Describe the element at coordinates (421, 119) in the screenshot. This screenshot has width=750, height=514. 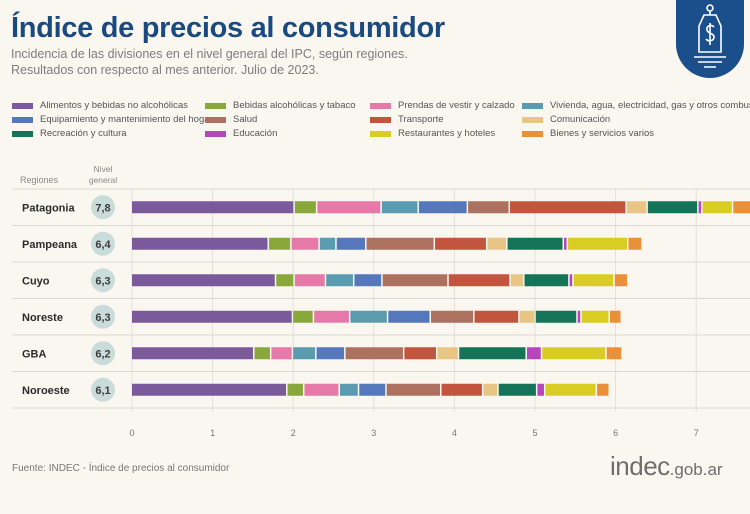
I see `legend-label: Transporte` at that location.